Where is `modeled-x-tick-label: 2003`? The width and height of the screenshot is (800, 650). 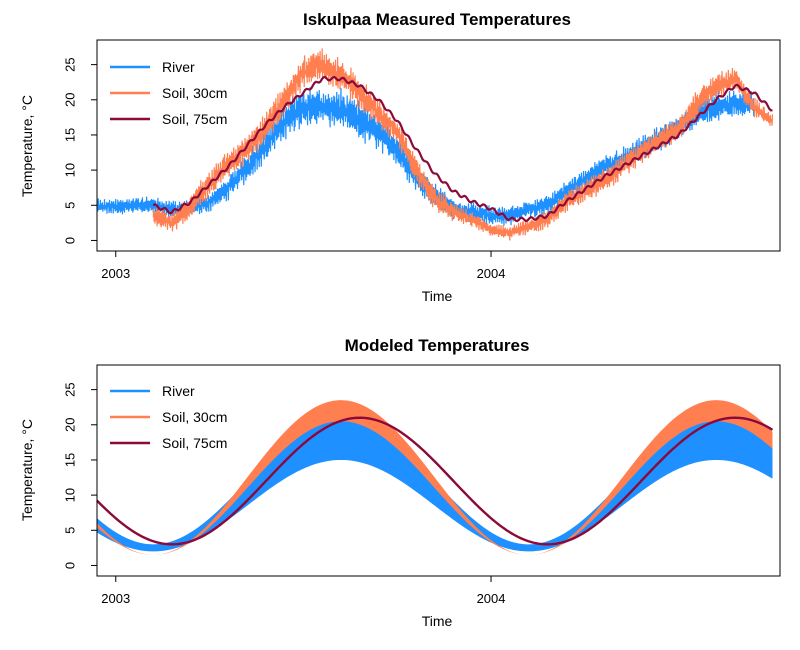
modeled-x-tick-label: 2003 is located at coordinates (115, 598).